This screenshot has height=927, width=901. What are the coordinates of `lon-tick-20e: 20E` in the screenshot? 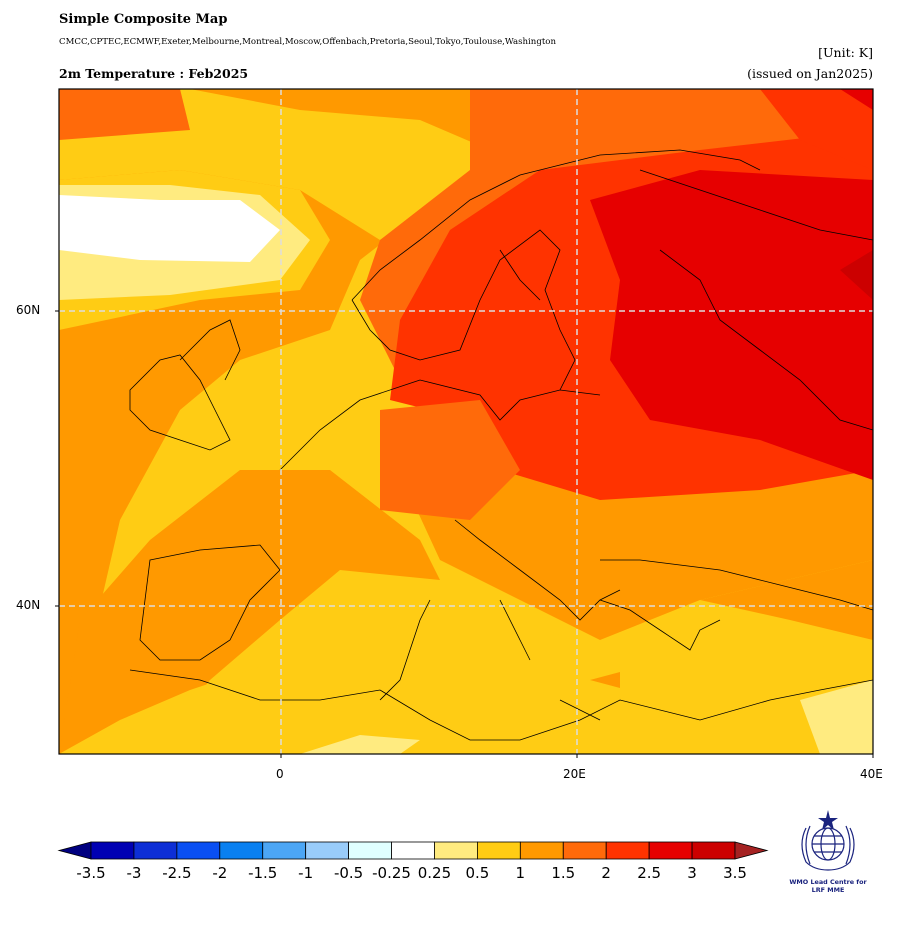 It's located at (574, 774).